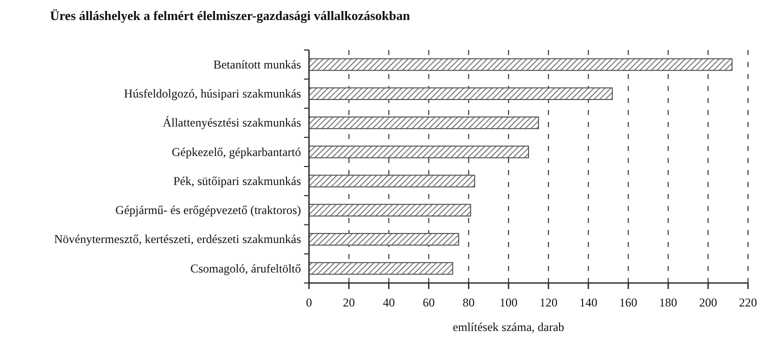 The width and height of the screenshot is (768, 345). I want to click on y-tick-label: Betanított munkás, so click(257, 64).